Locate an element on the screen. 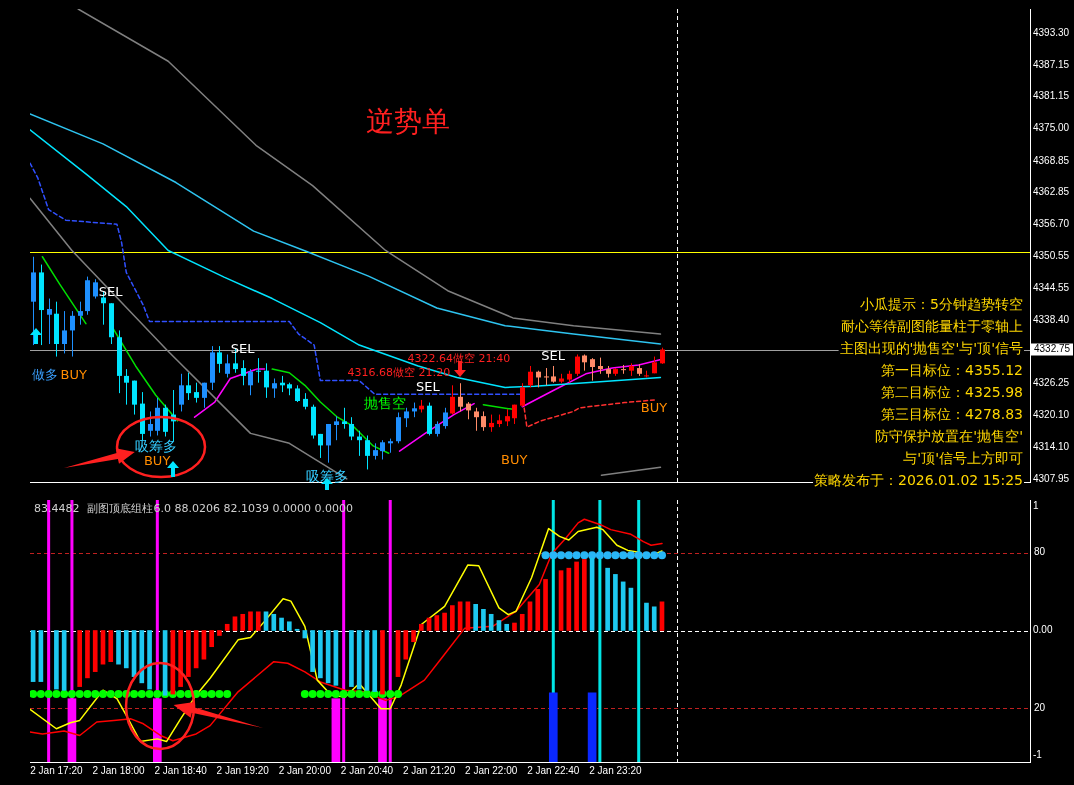 This screenshot has width=1074, height=785. y-tick-label: 0.00 is located at coordinates (1043, 630).